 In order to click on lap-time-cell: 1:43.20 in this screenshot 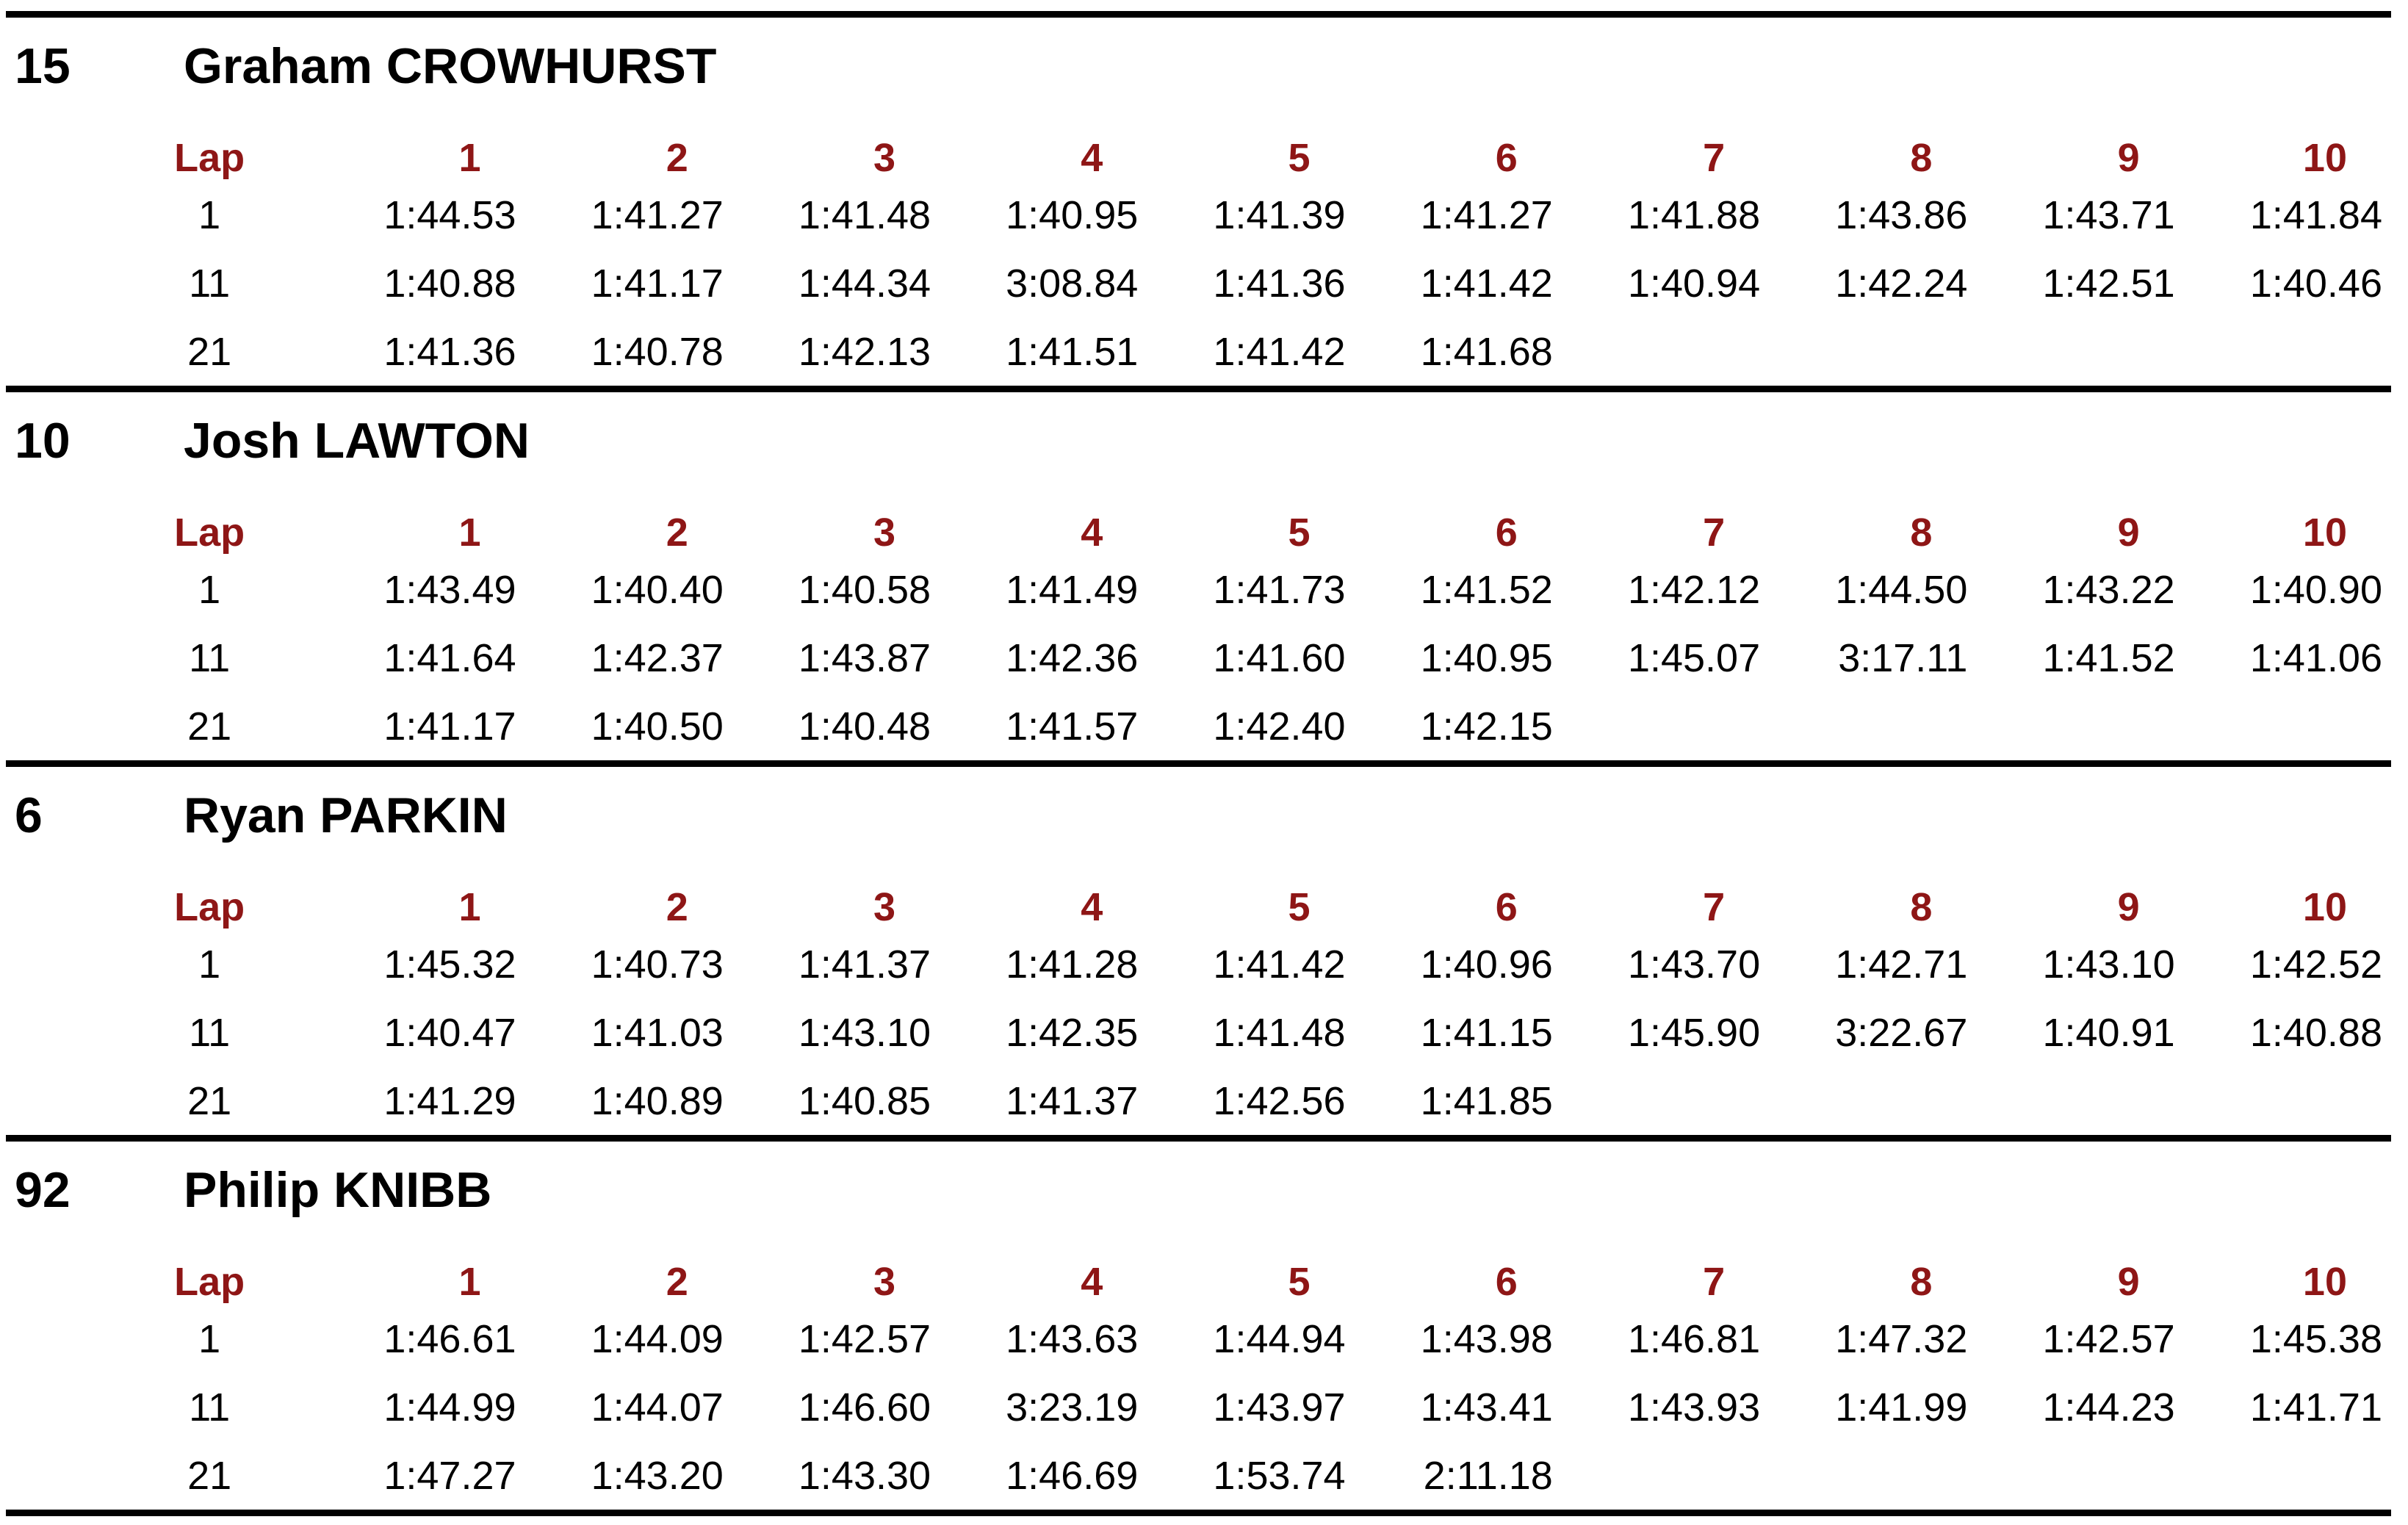, I will do `click(657, 1475)`.